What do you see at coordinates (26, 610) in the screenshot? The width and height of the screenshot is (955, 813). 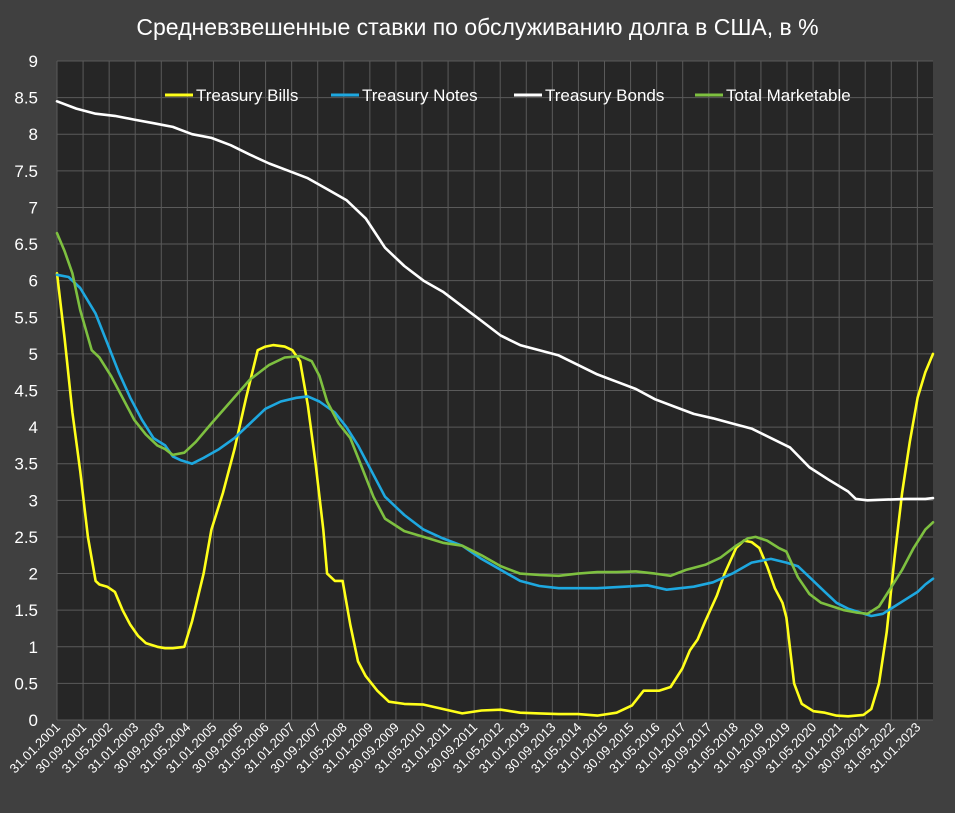 I see `y-tick-label: 1.5` at bounding box center [26, 610].